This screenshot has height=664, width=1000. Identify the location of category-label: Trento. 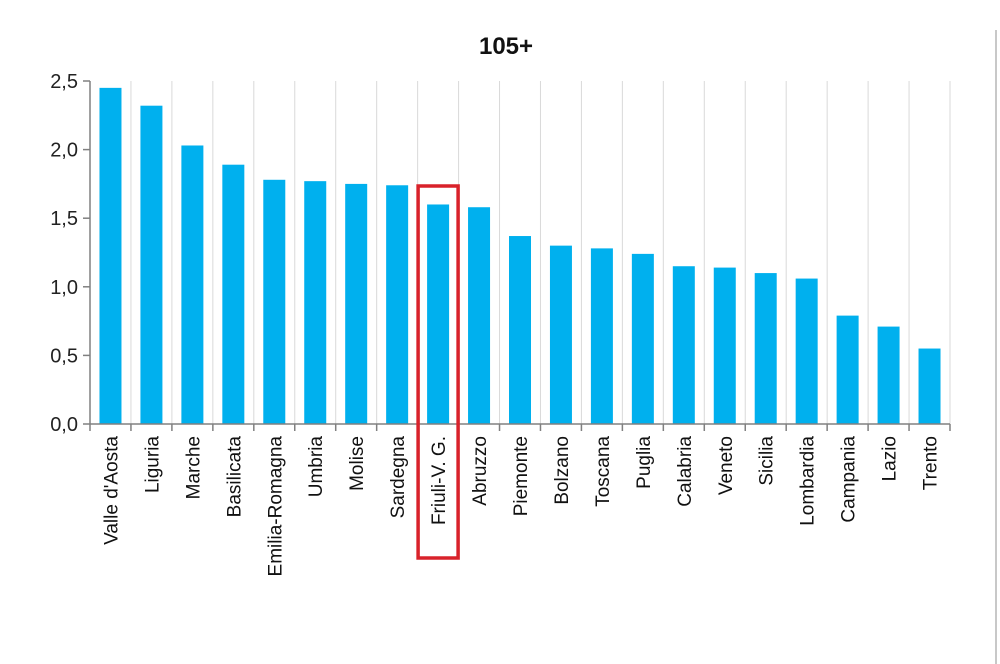
(931, 463).